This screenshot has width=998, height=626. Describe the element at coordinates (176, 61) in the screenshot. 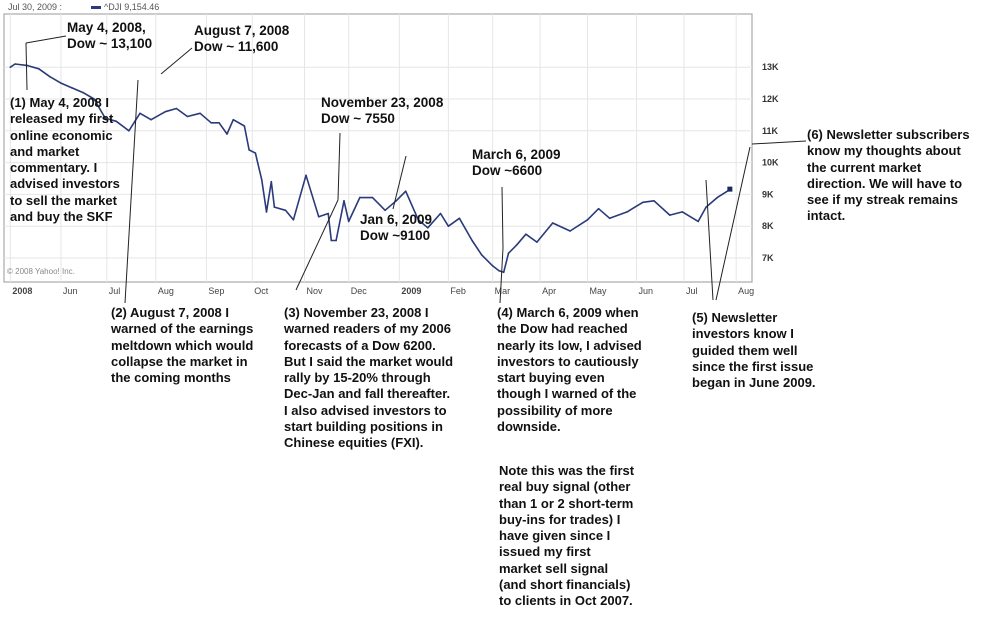

I see `leader-annotation-aug` at that location.